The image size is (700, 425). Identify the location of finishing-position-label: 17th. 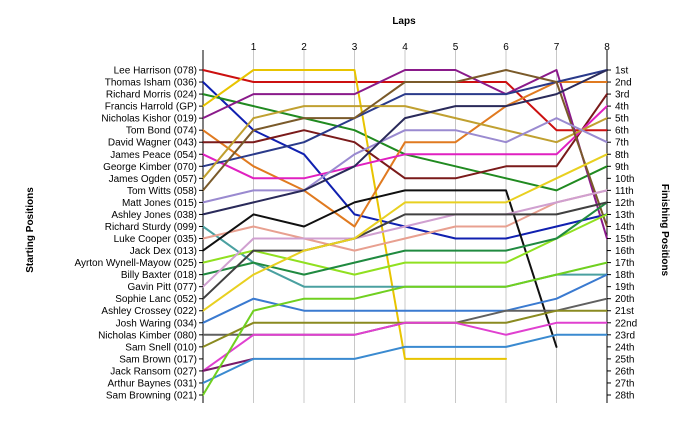
(624, 263).